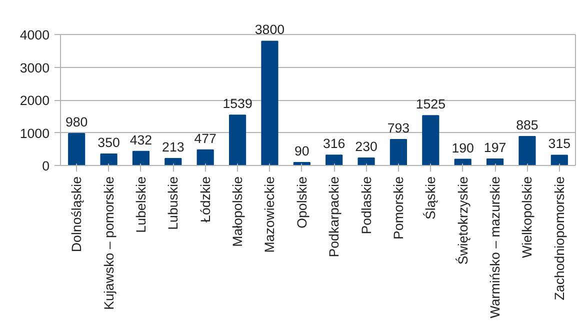 This screenshot has width=585, height=321. What do you see at coordinates (237, 104) in the screenshot?
I see `data-label: 1539` at bounding box center [237, 104].